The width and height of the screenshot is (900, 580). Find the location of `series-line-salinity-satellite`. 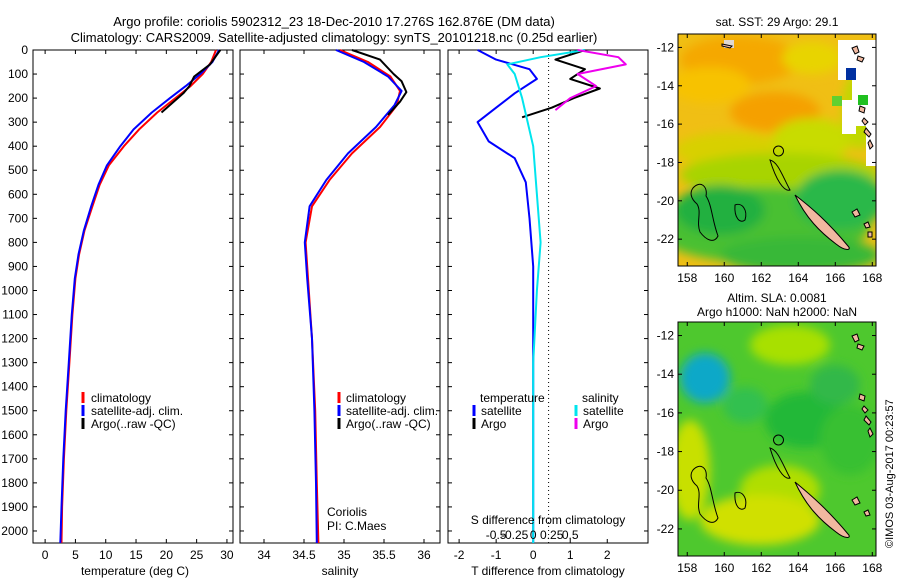

series-line-salinity-satellite is located at coordinates (546, 296).